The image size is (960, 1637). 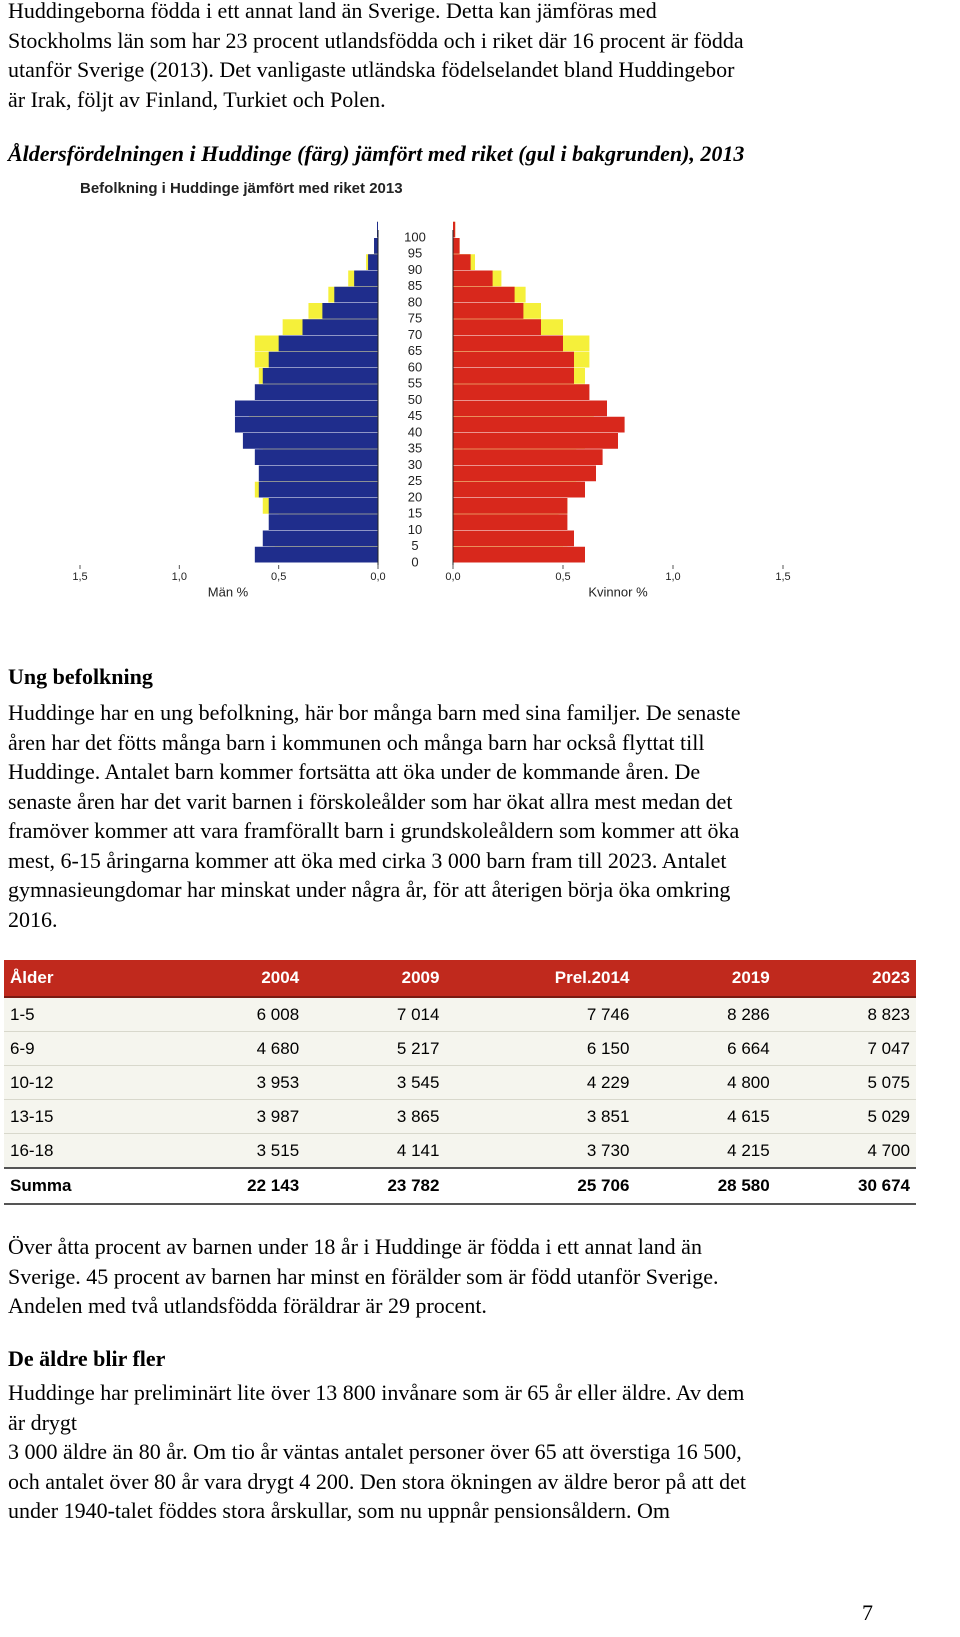 I want to click on total-cell: Summa, so click(x=84, y=1186).